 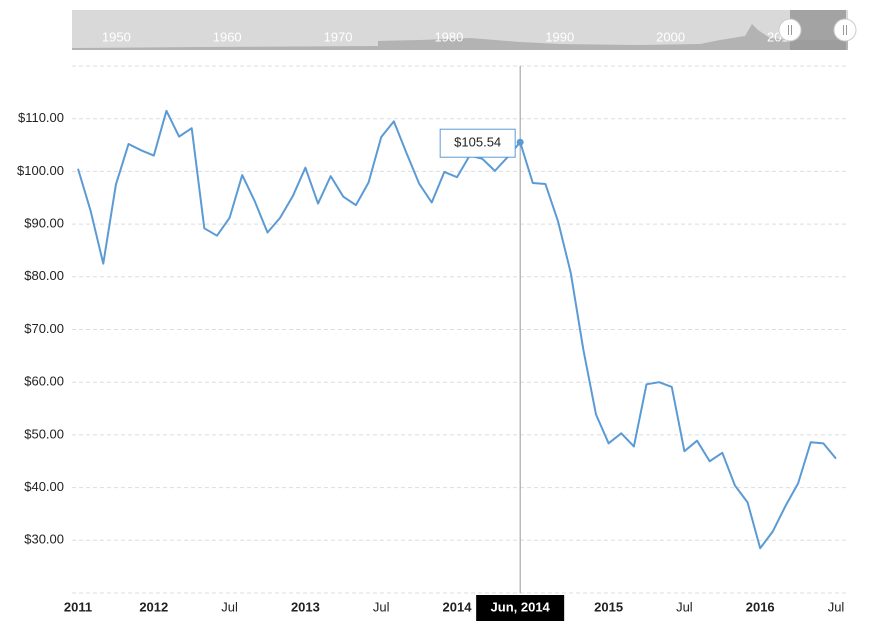 I want to click on y-tick-label: $80.00, so click(x=44, y=275).